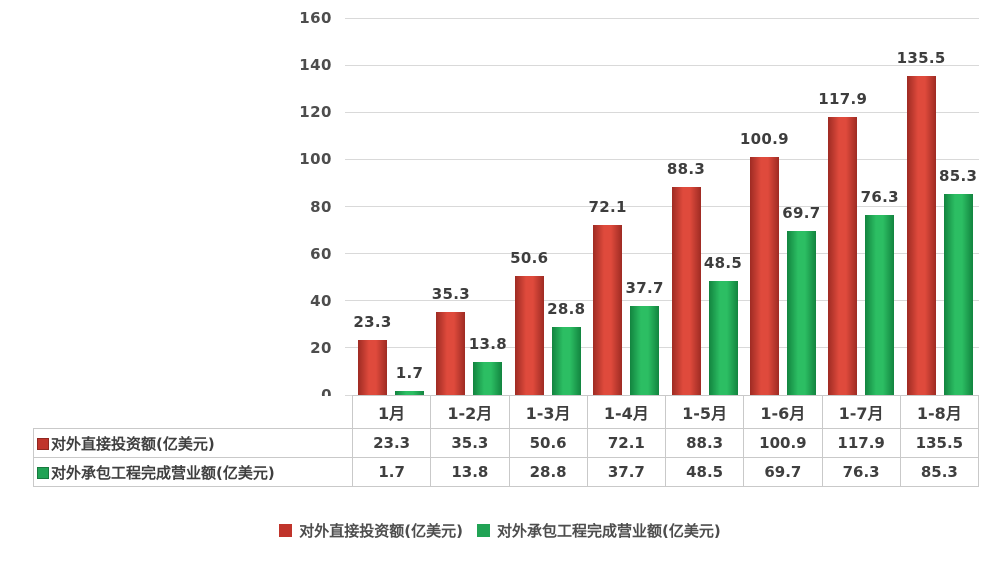 This screenshot has width=1000, height=563. I want to click on table-value-cell: 117.9, so click(861, 443).